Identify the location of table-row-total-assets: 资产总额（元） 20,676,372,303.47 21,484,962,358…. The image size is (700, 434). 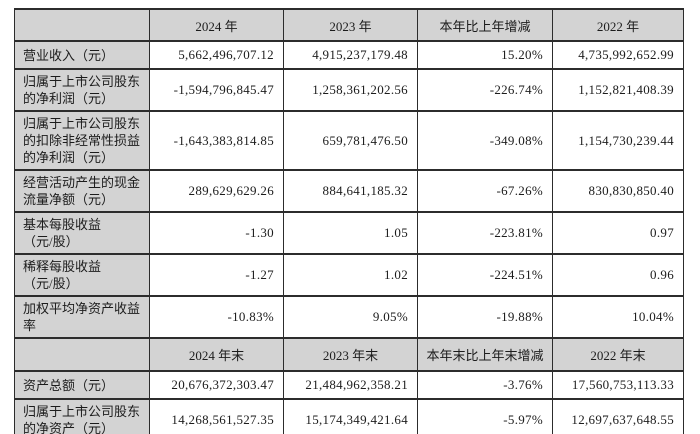
(349, 385).